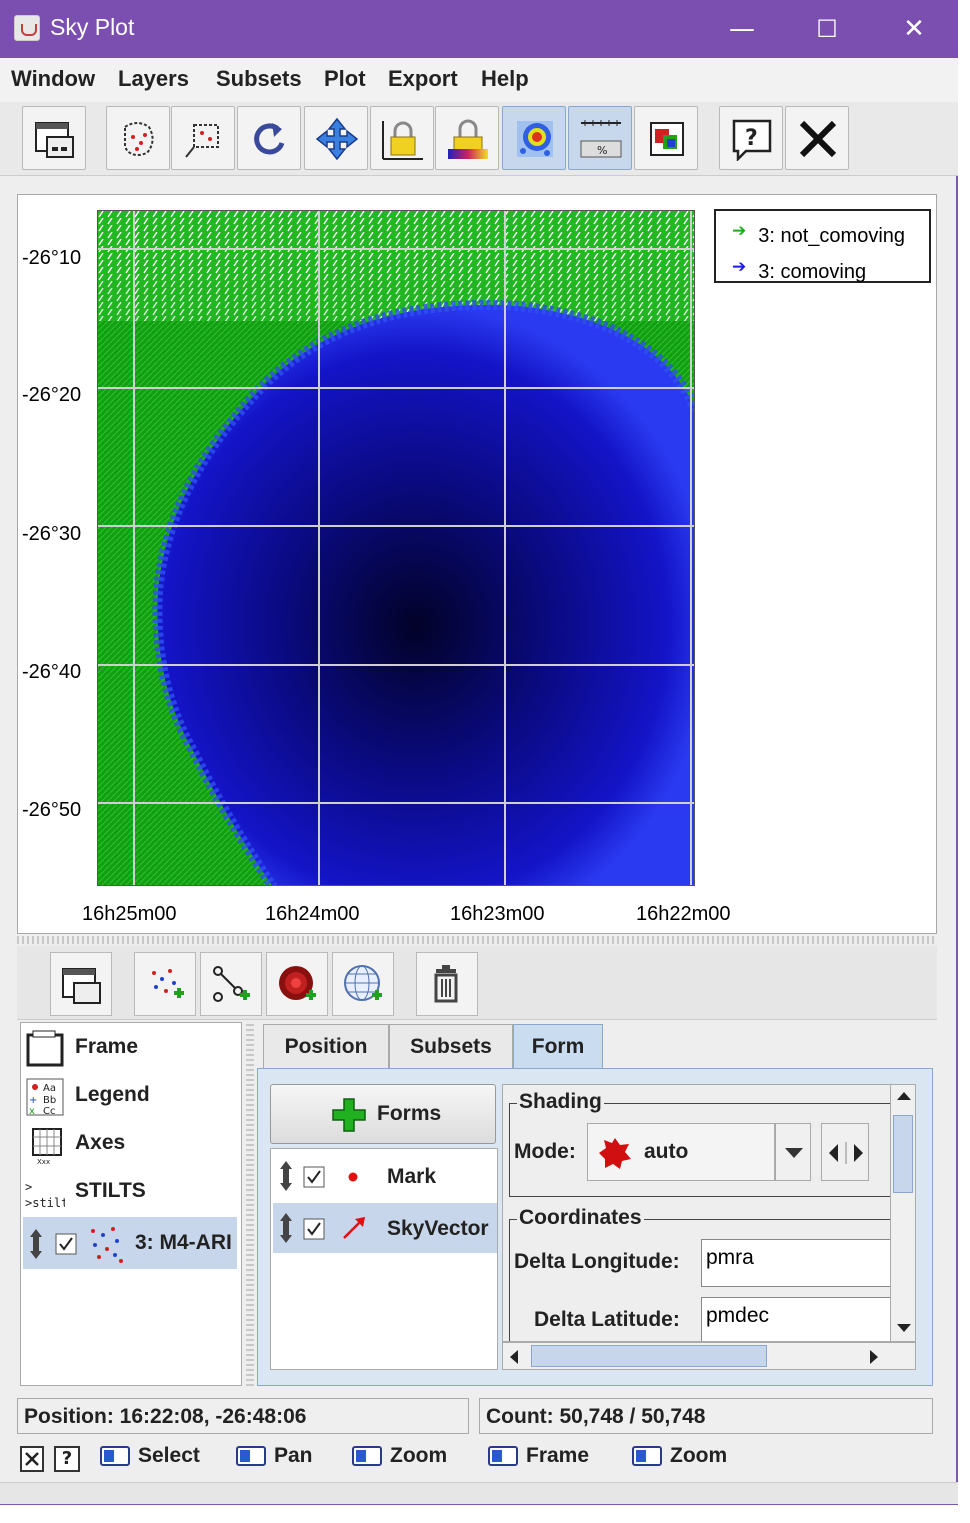 Image resolution: width=970 pixels, height=1523 pixels. I want to click on delta-longitude-label: Delta Longitude:, so click(597, 1261).